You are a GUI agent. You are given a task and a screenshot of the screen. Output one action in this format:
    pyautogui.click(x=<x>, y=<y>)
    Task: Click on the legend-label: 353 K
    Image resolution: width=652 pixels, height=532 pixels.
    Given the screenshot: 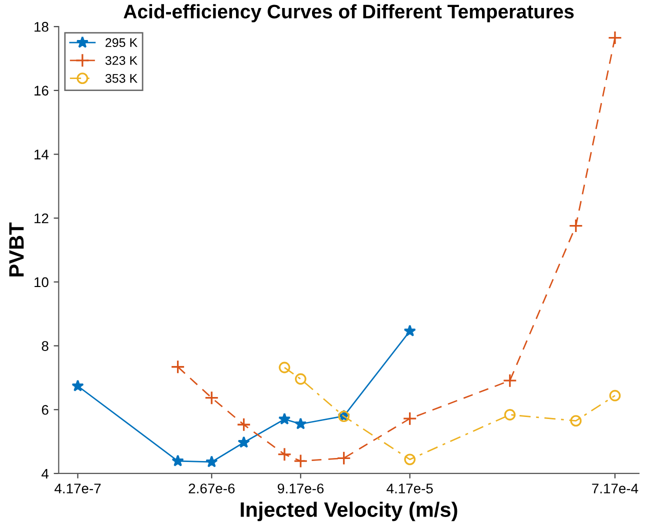 What is the action you would take?
    pyautogui.click(x=121, y=78)
    